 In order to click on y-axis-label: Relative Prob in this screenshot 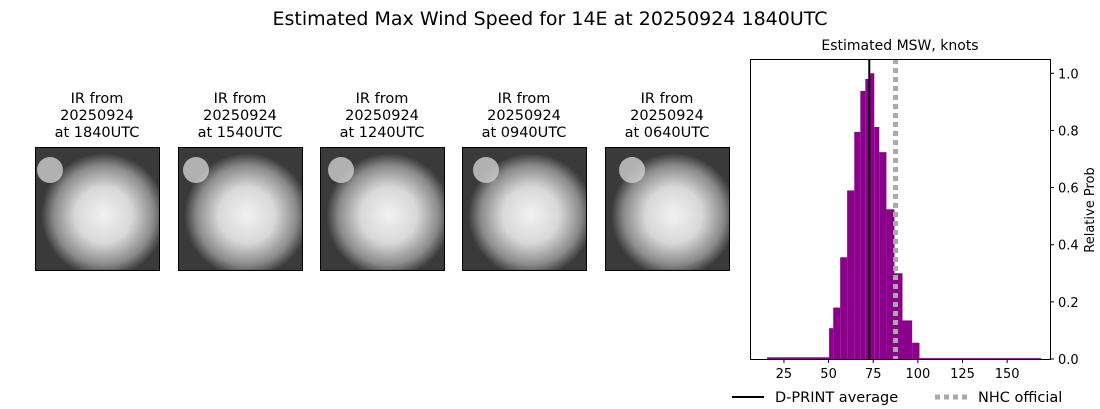, I will do `click(1090, 209)`.